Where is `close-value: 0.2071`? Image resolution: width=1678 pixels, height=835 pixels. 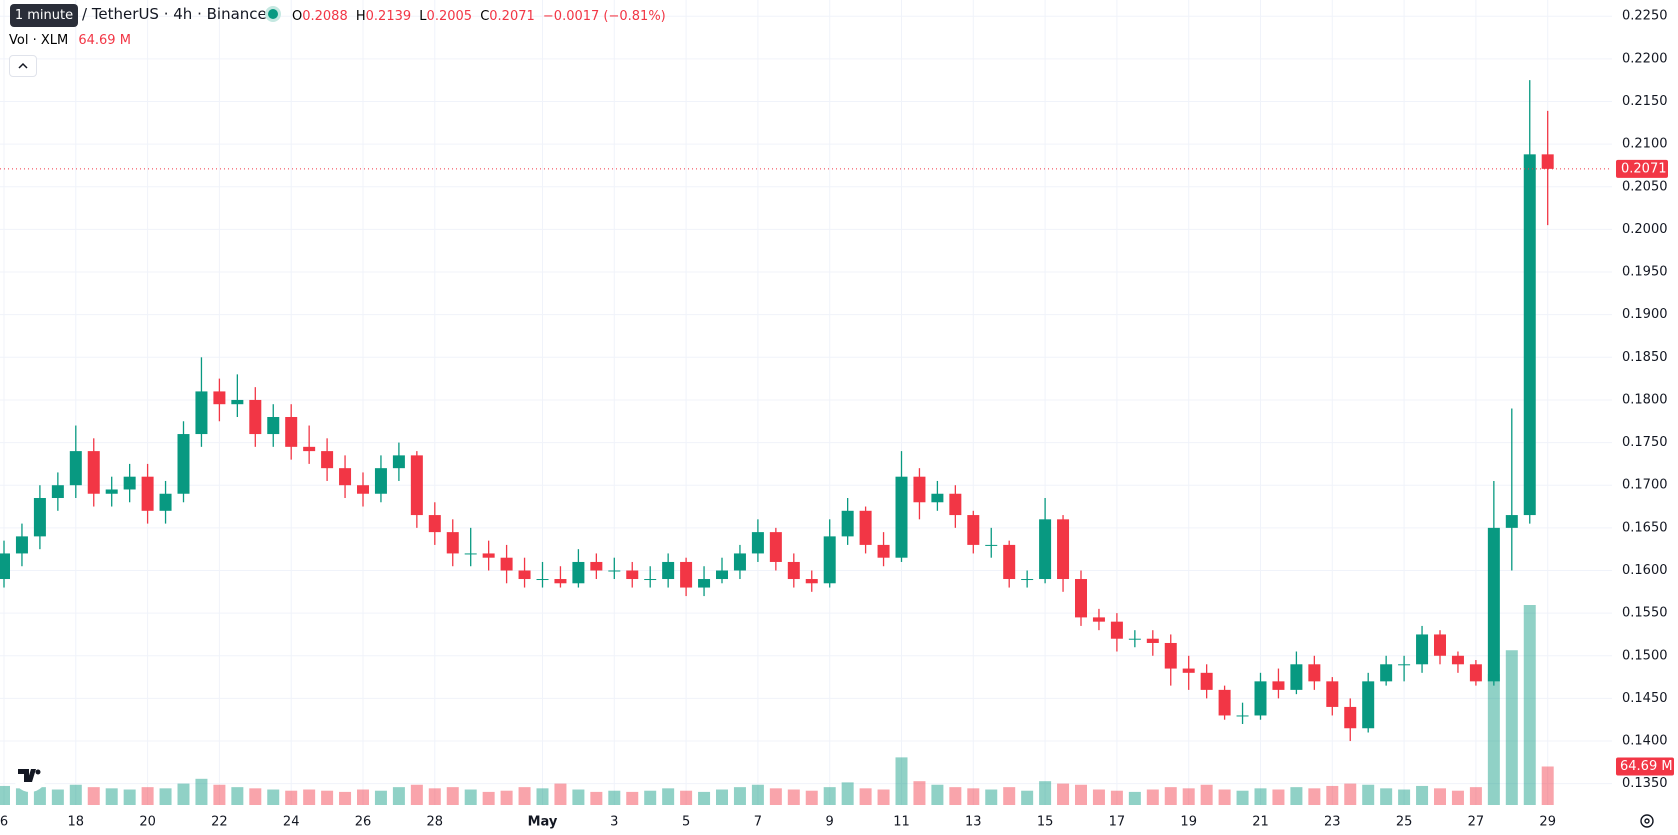
close-value: 0.2071 is located at coordinates (512, 16).